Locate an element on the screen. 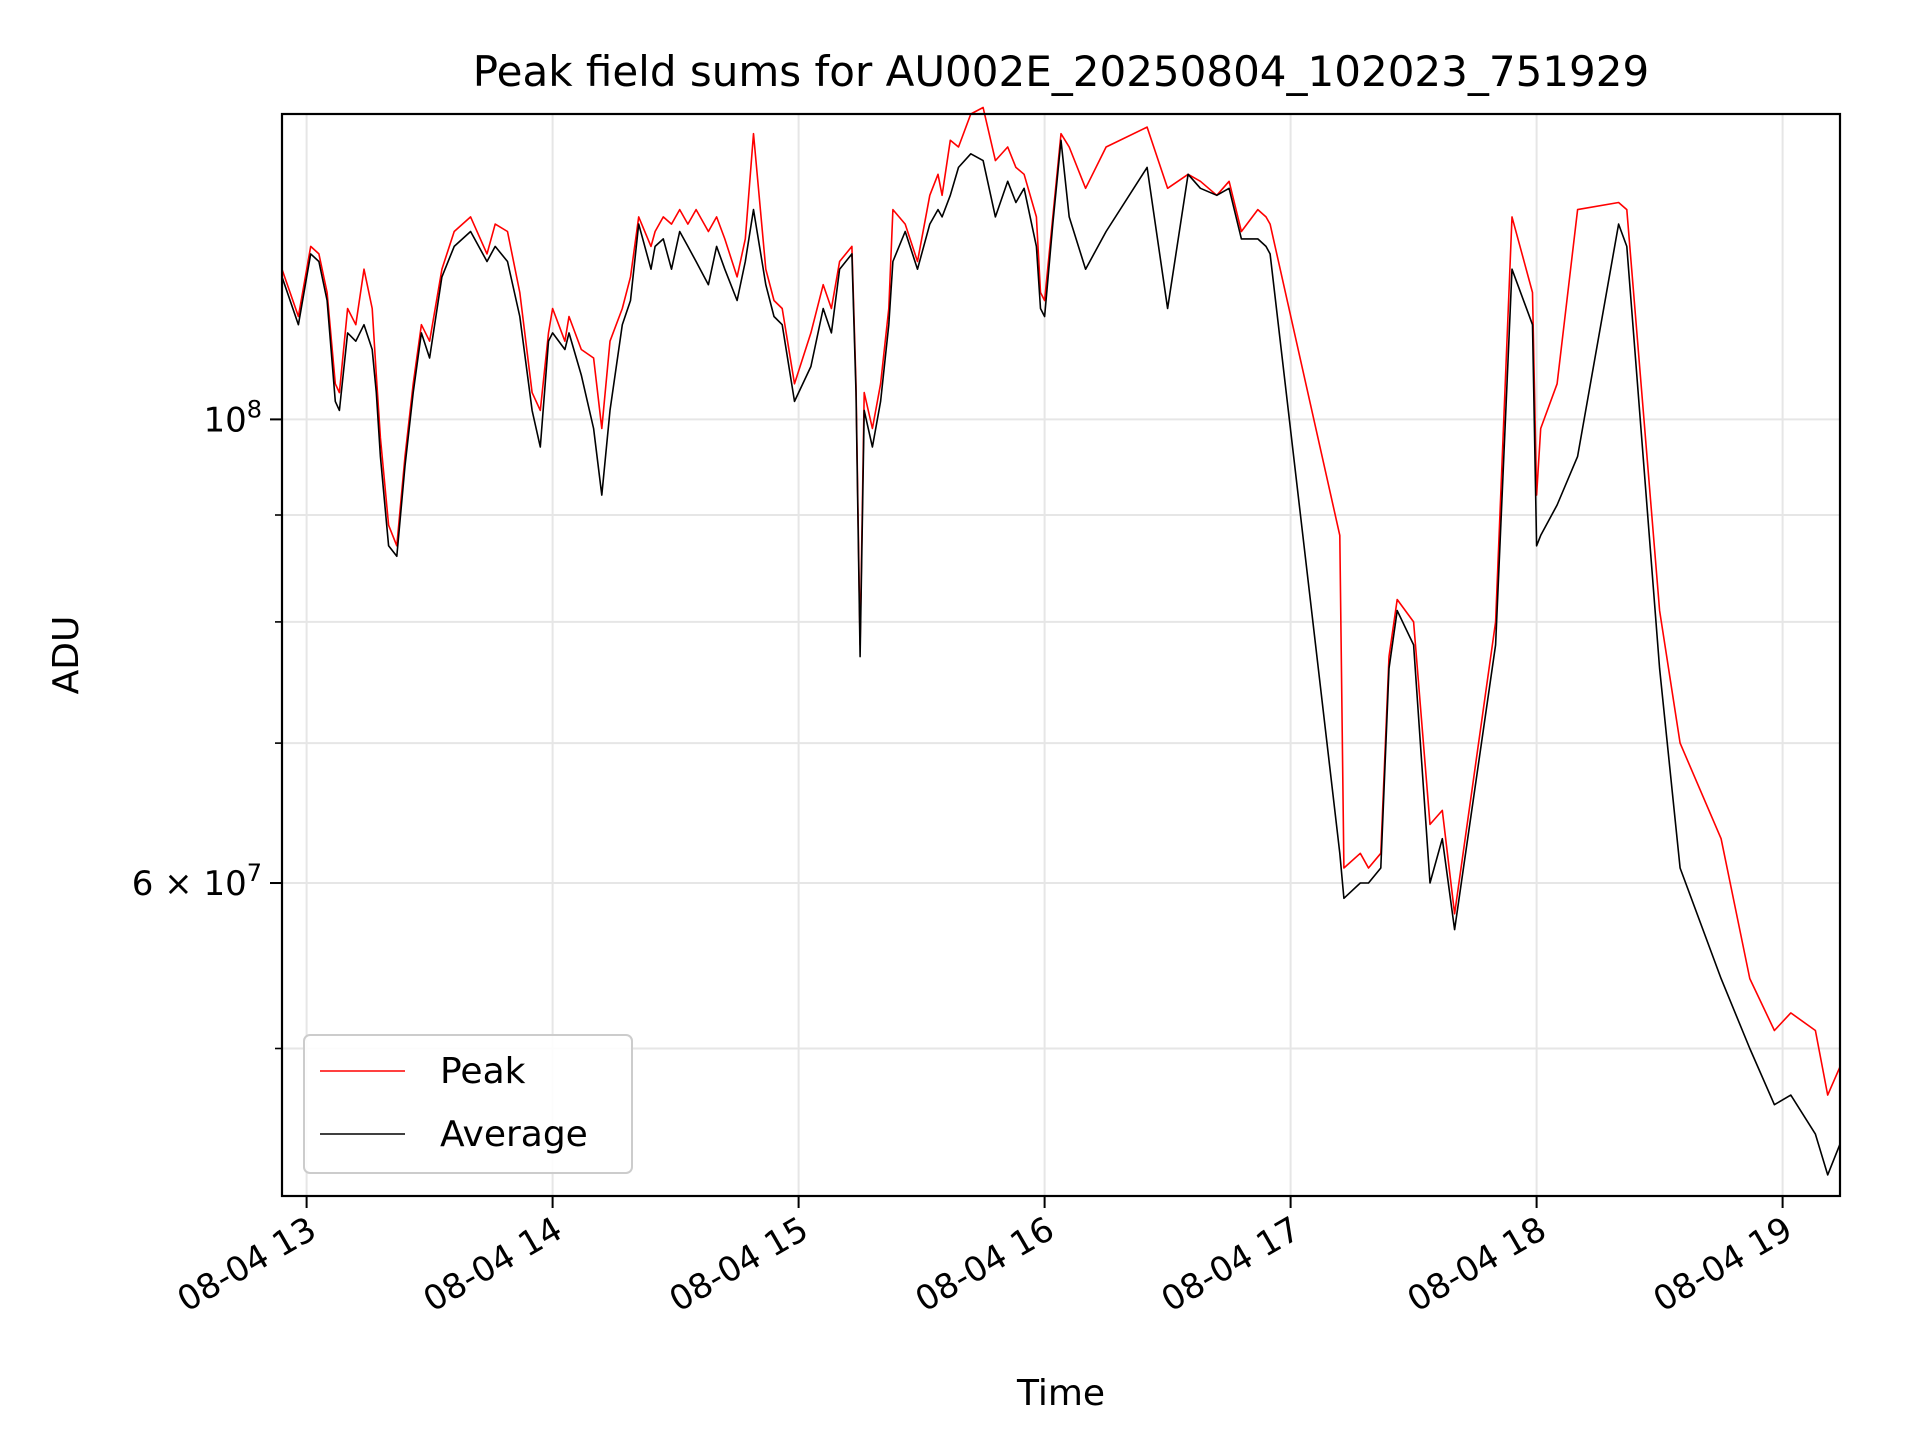 The width and height of the screenshot is (1920, 1445). legend-box is located at coordinates (468, 1104).